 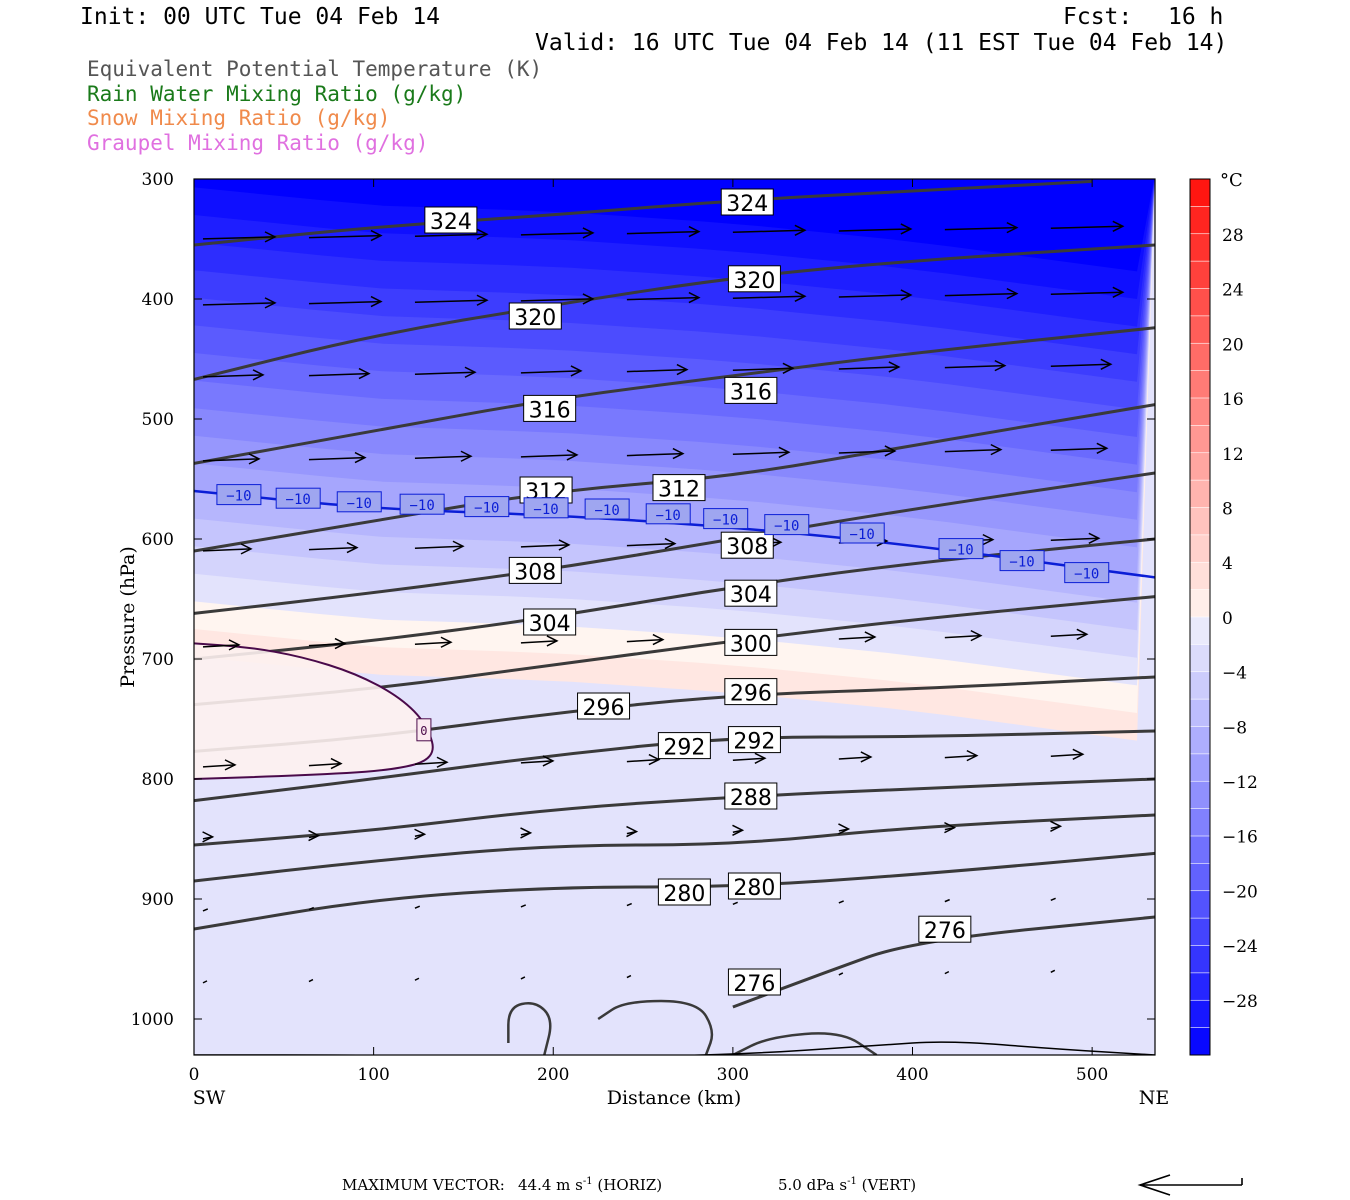 I want to click on forecast-hour-value: 16 h, so click(x=1196, y=17).